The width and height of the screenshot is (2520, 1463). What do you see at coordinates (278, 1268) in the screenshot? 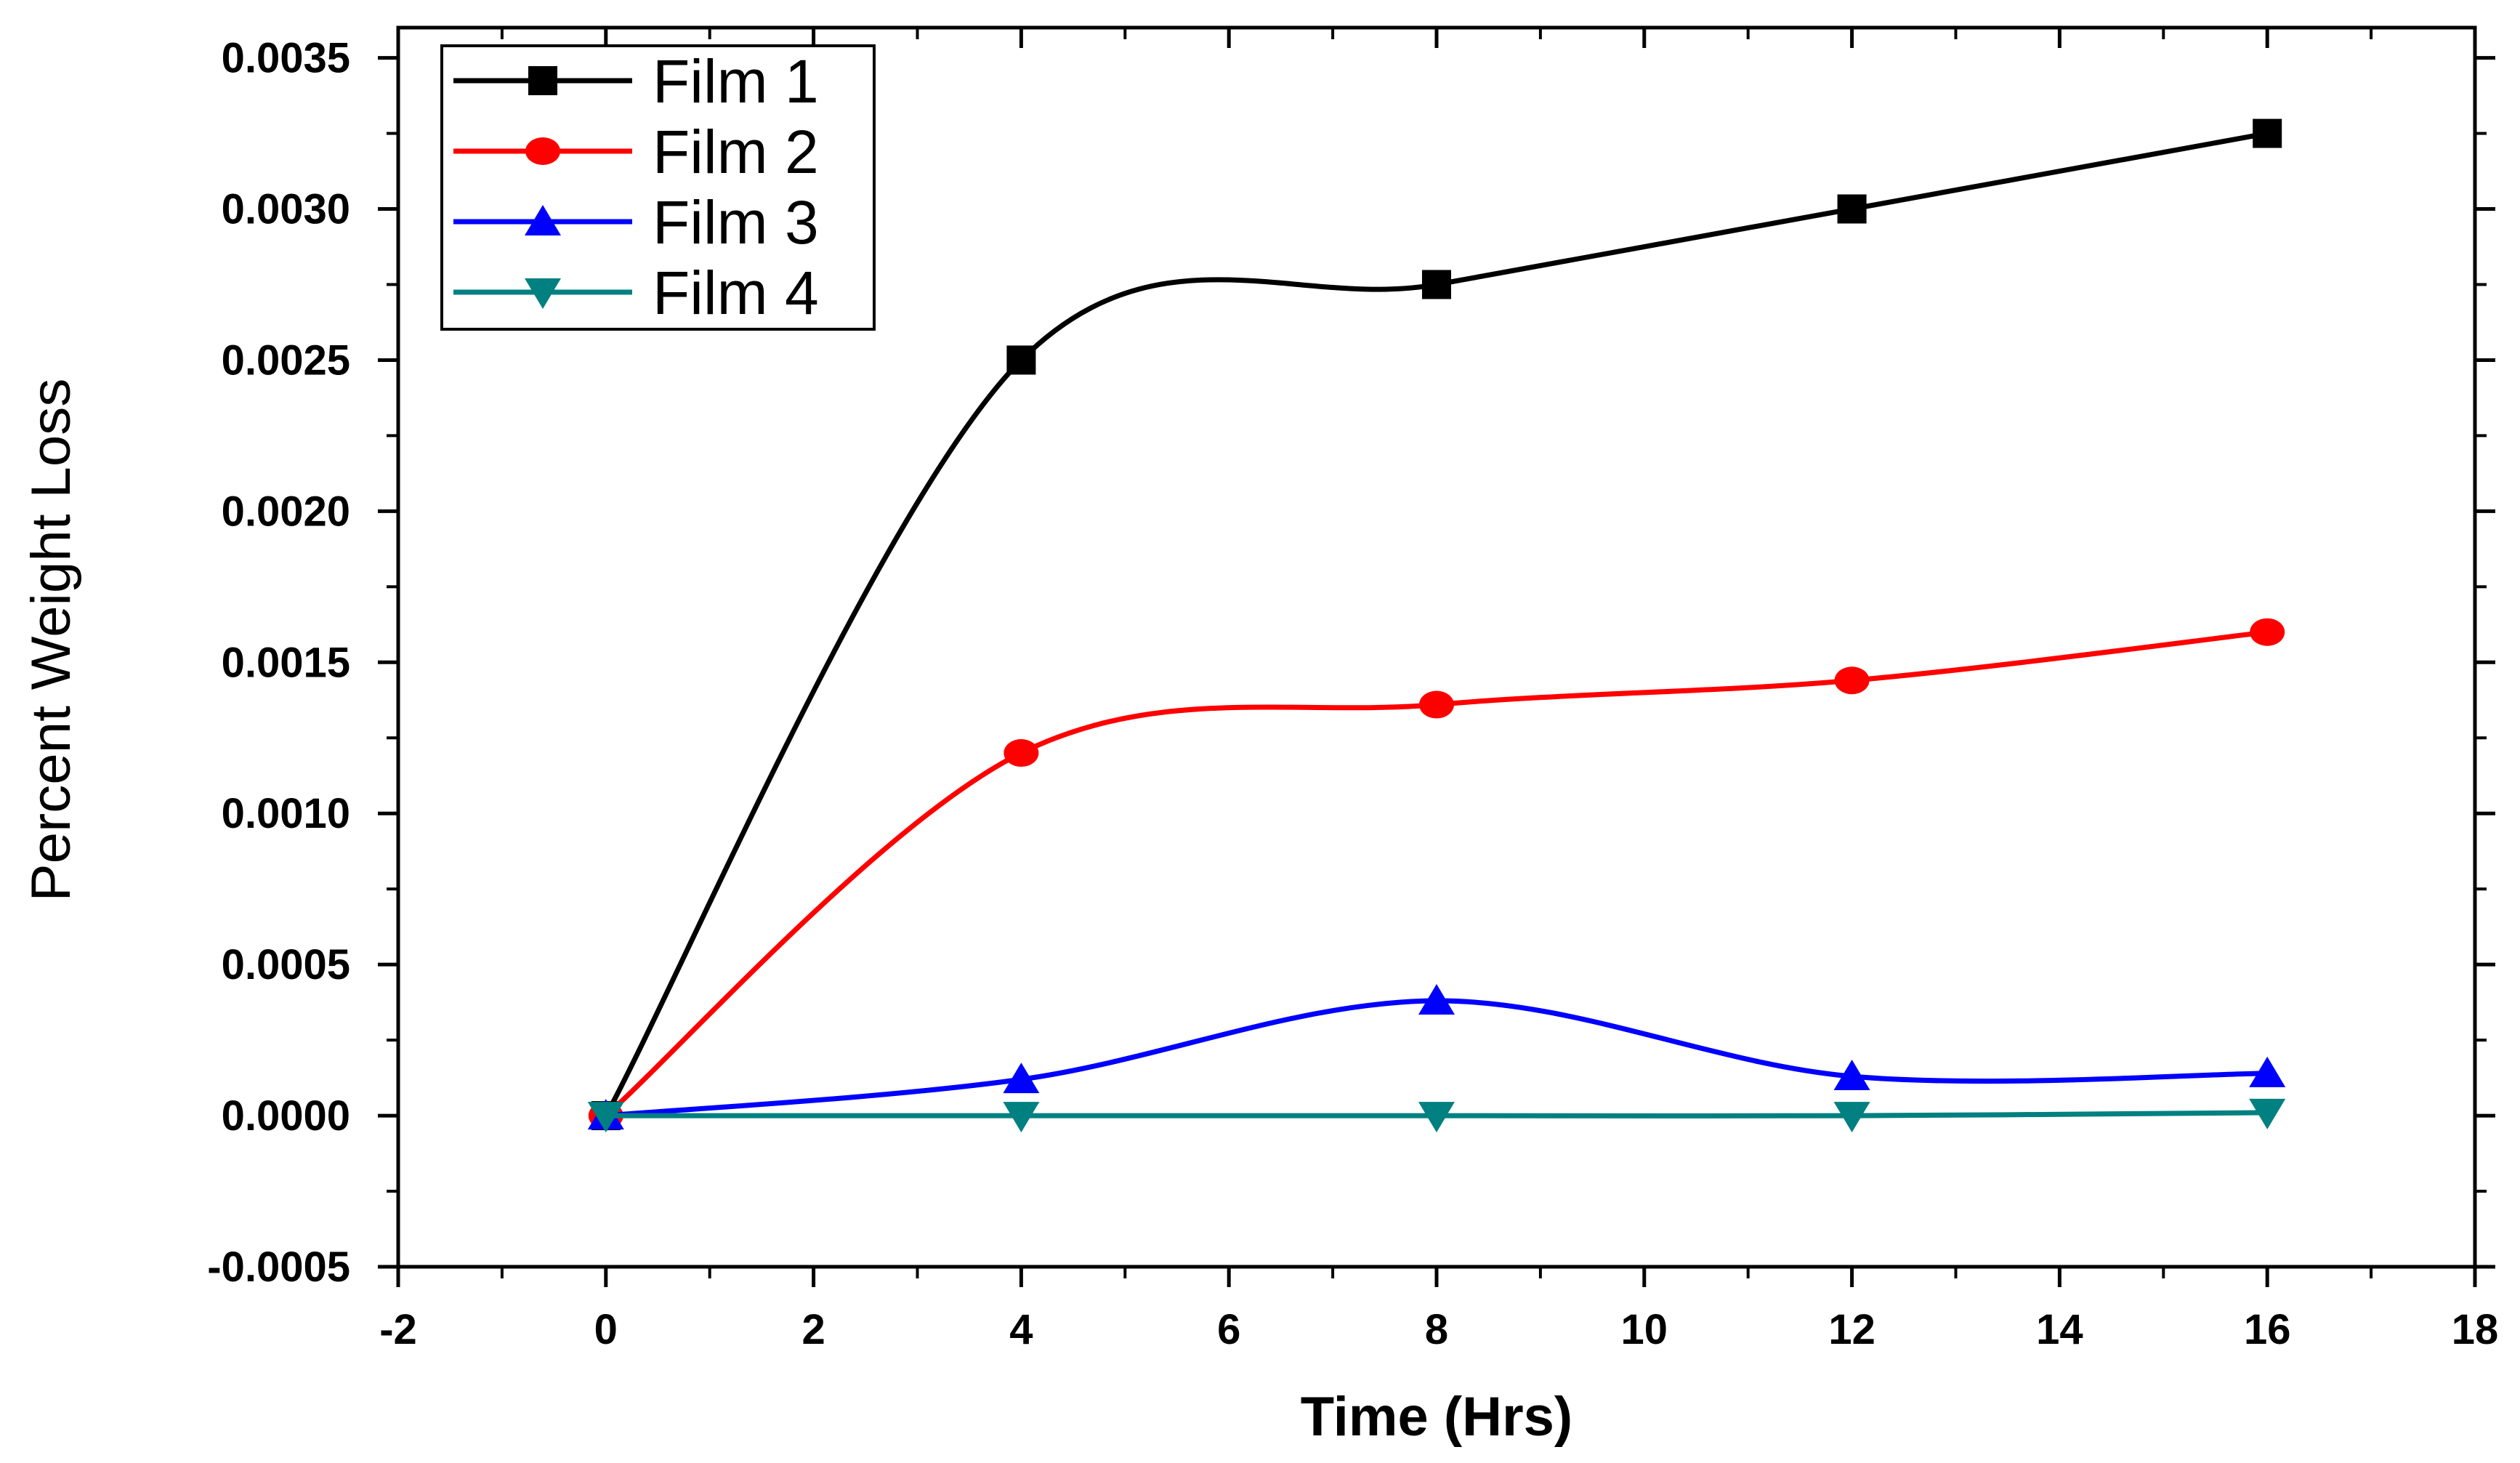
I see `y-tick-label: -0.0005` at bounding box center [278, 1268].